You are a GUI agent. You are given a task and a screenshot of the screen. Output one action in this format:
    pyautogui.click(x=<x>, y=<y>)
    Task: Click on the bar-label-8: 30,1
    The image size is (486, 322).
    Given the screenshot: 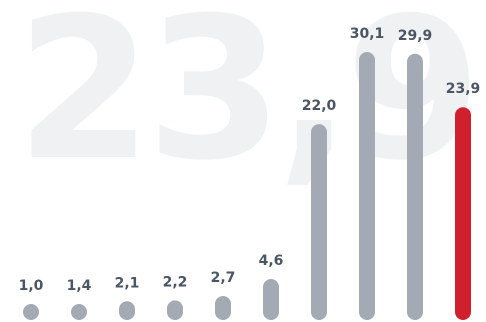 What is the action you would take?
    pyautogui.click(x=367, y=34)
    